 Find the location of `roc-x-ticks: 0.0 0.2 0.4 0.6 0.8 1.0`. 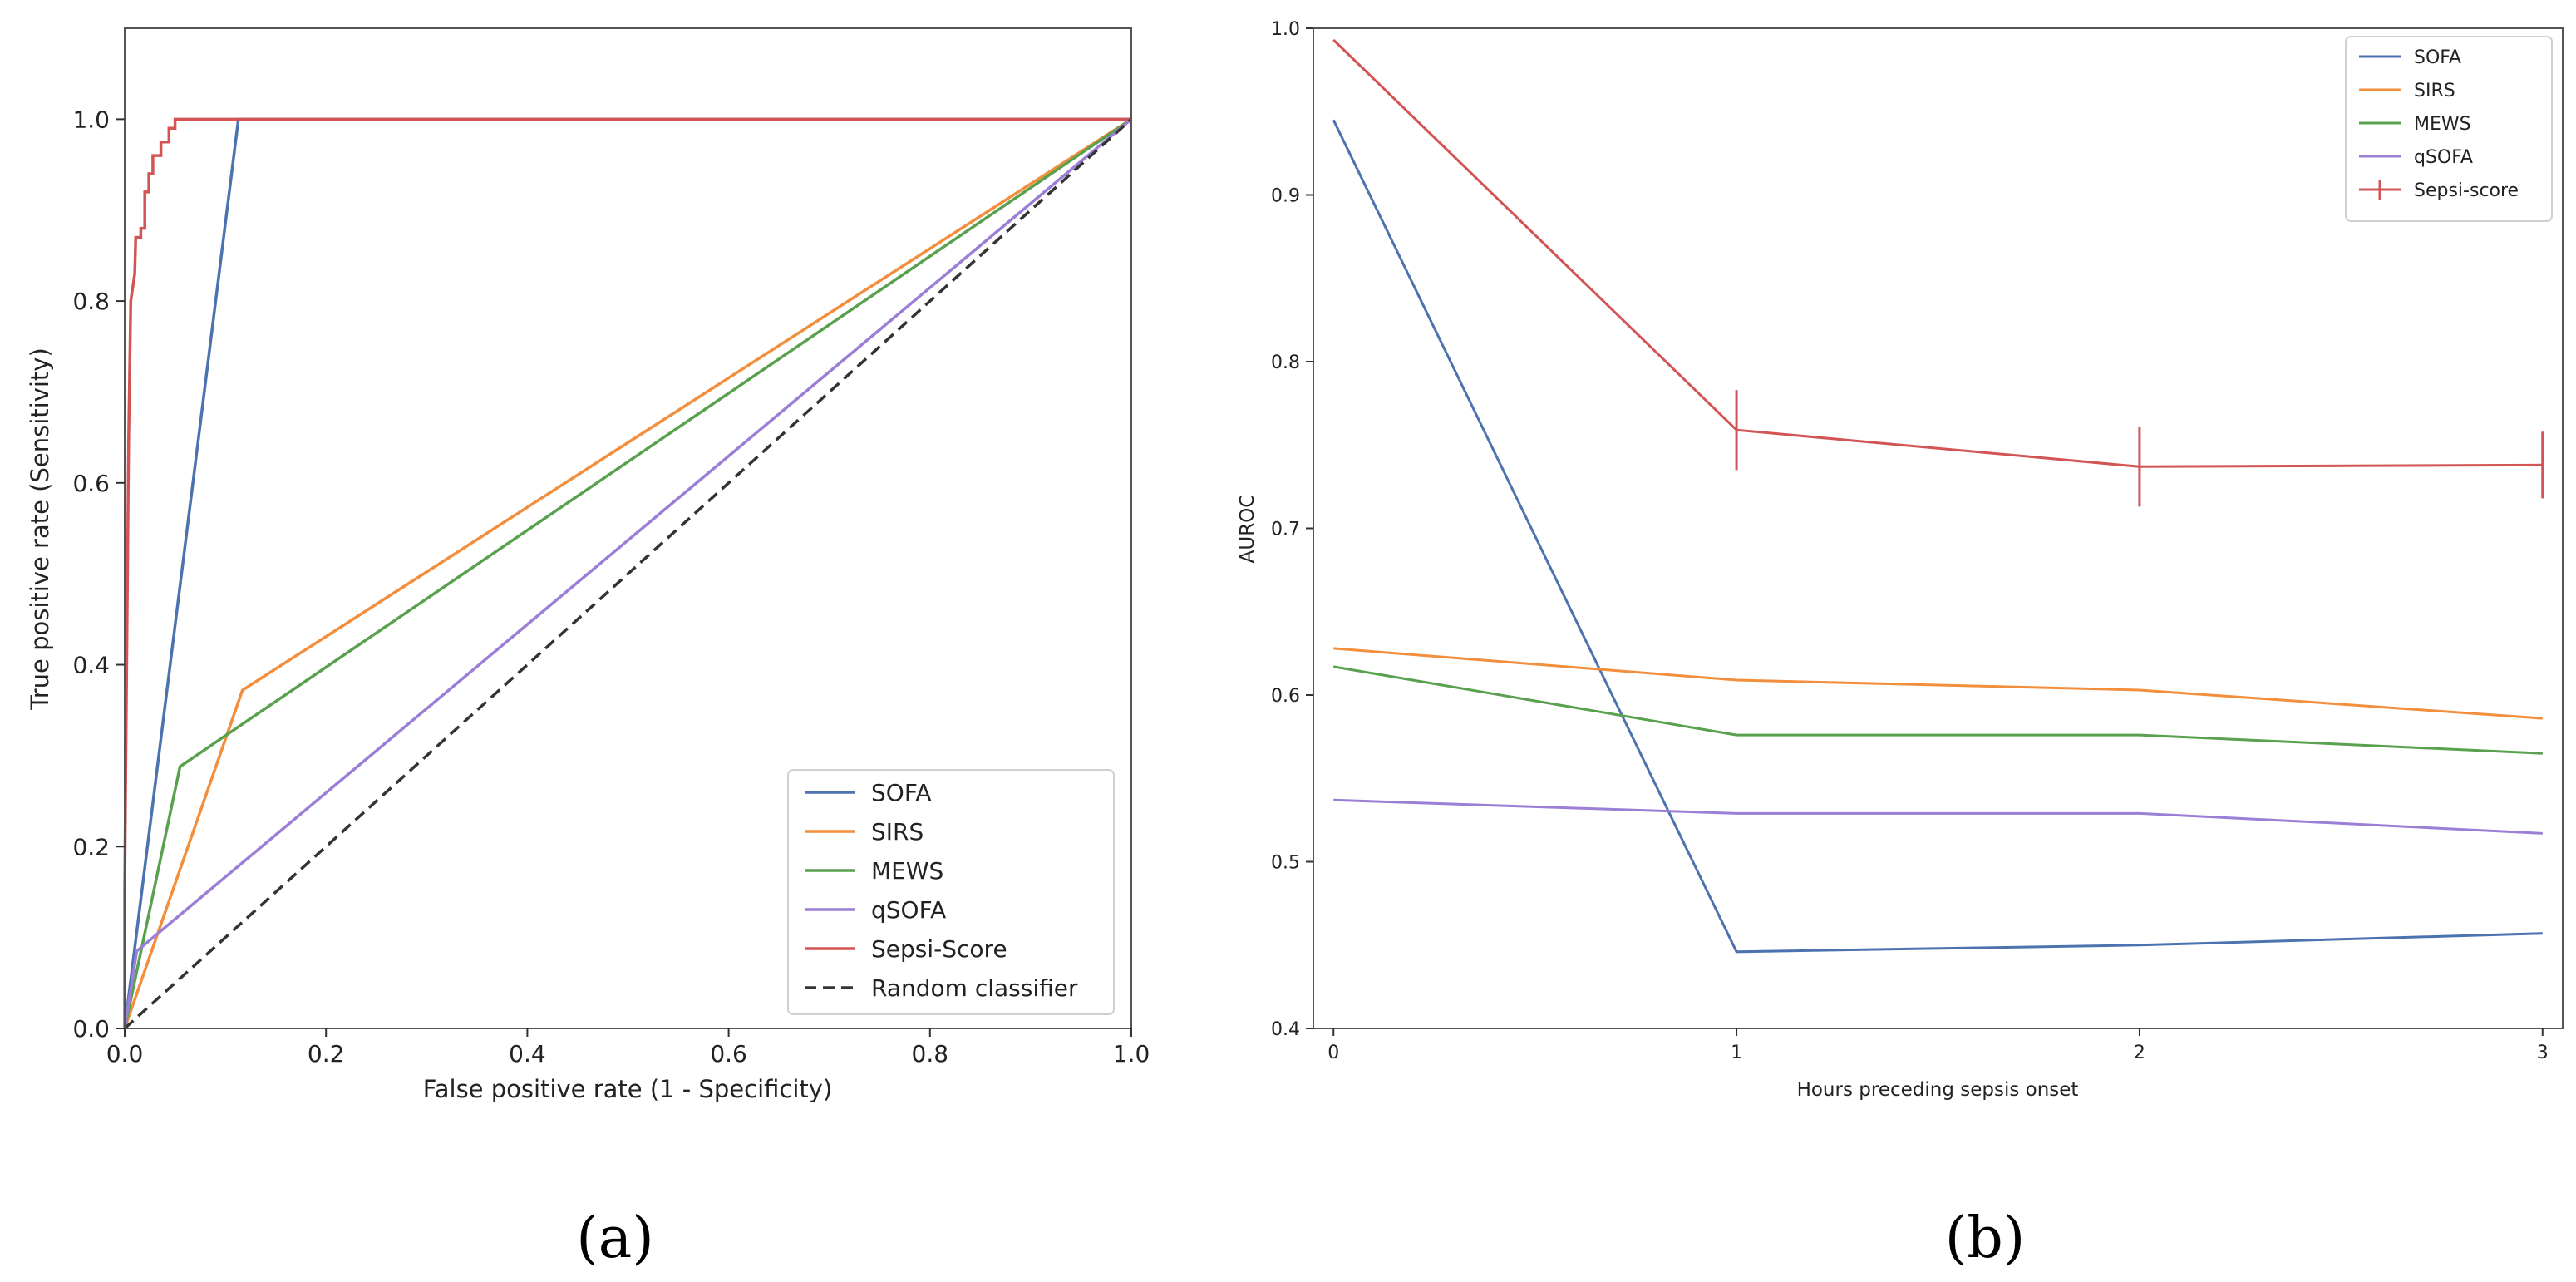

roc-x-ticks: 0.0 0.2 0.4 0.6 0.8 1.0 is located at coordinates (628, 1048).